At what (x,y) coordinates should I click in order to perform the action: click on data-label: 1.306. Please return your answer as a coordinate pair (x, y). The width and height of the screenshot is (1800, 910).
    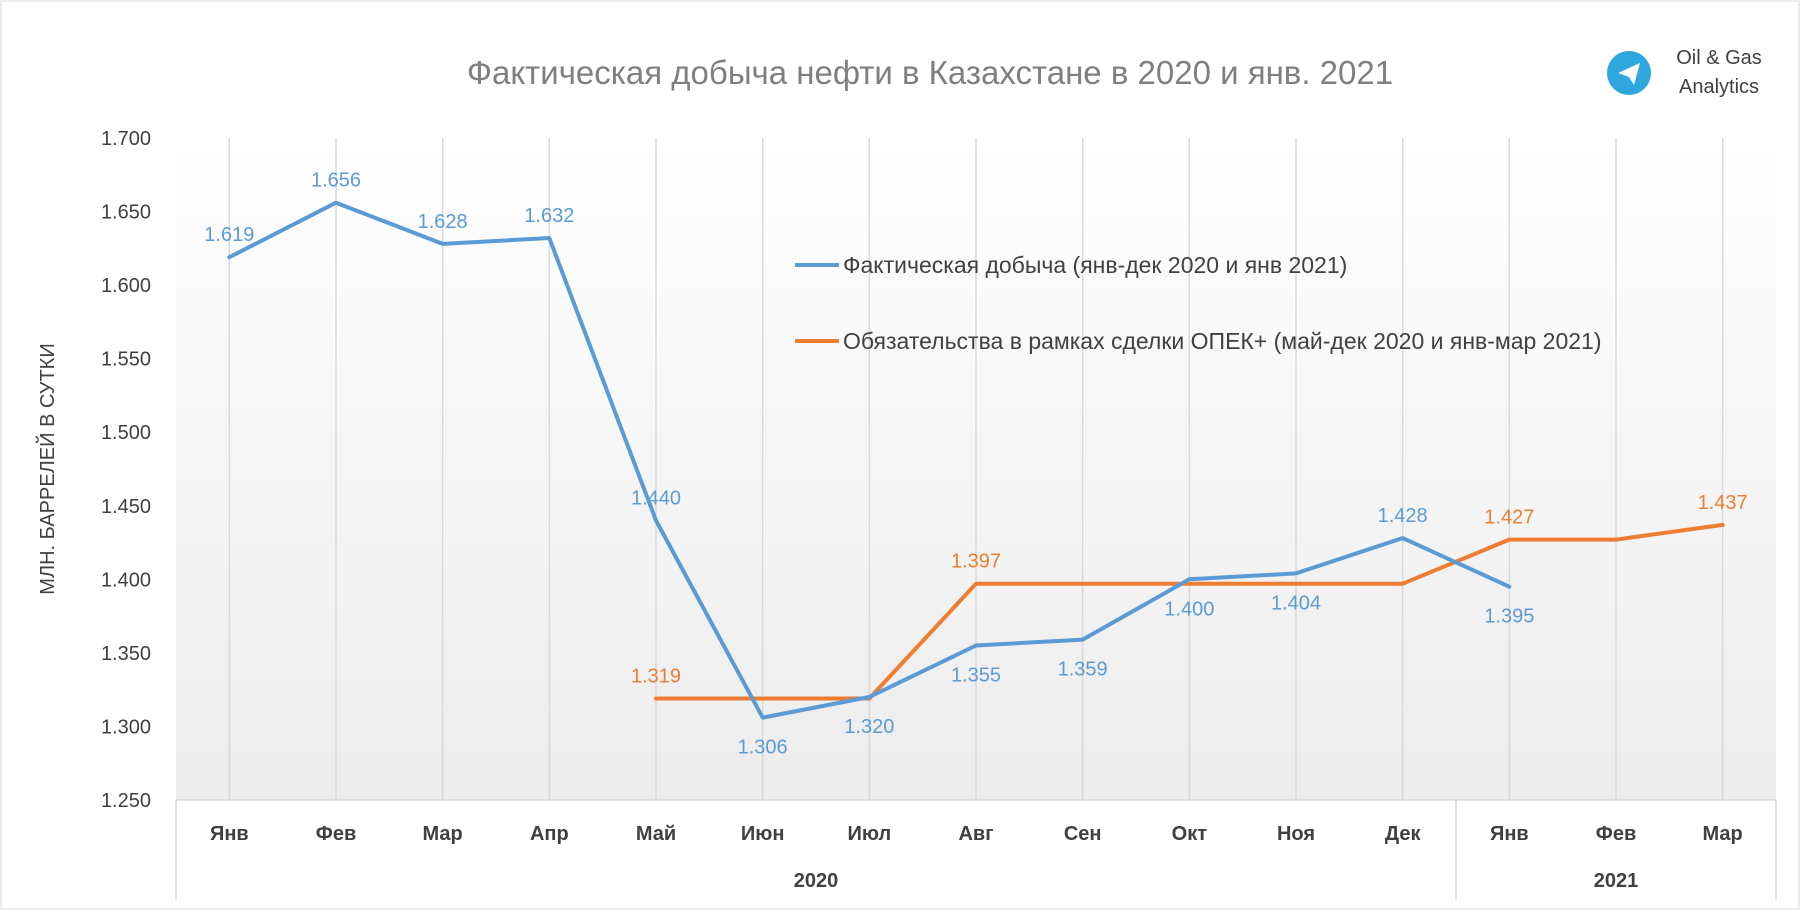
    Looking at the image, I should click on (763, 748).